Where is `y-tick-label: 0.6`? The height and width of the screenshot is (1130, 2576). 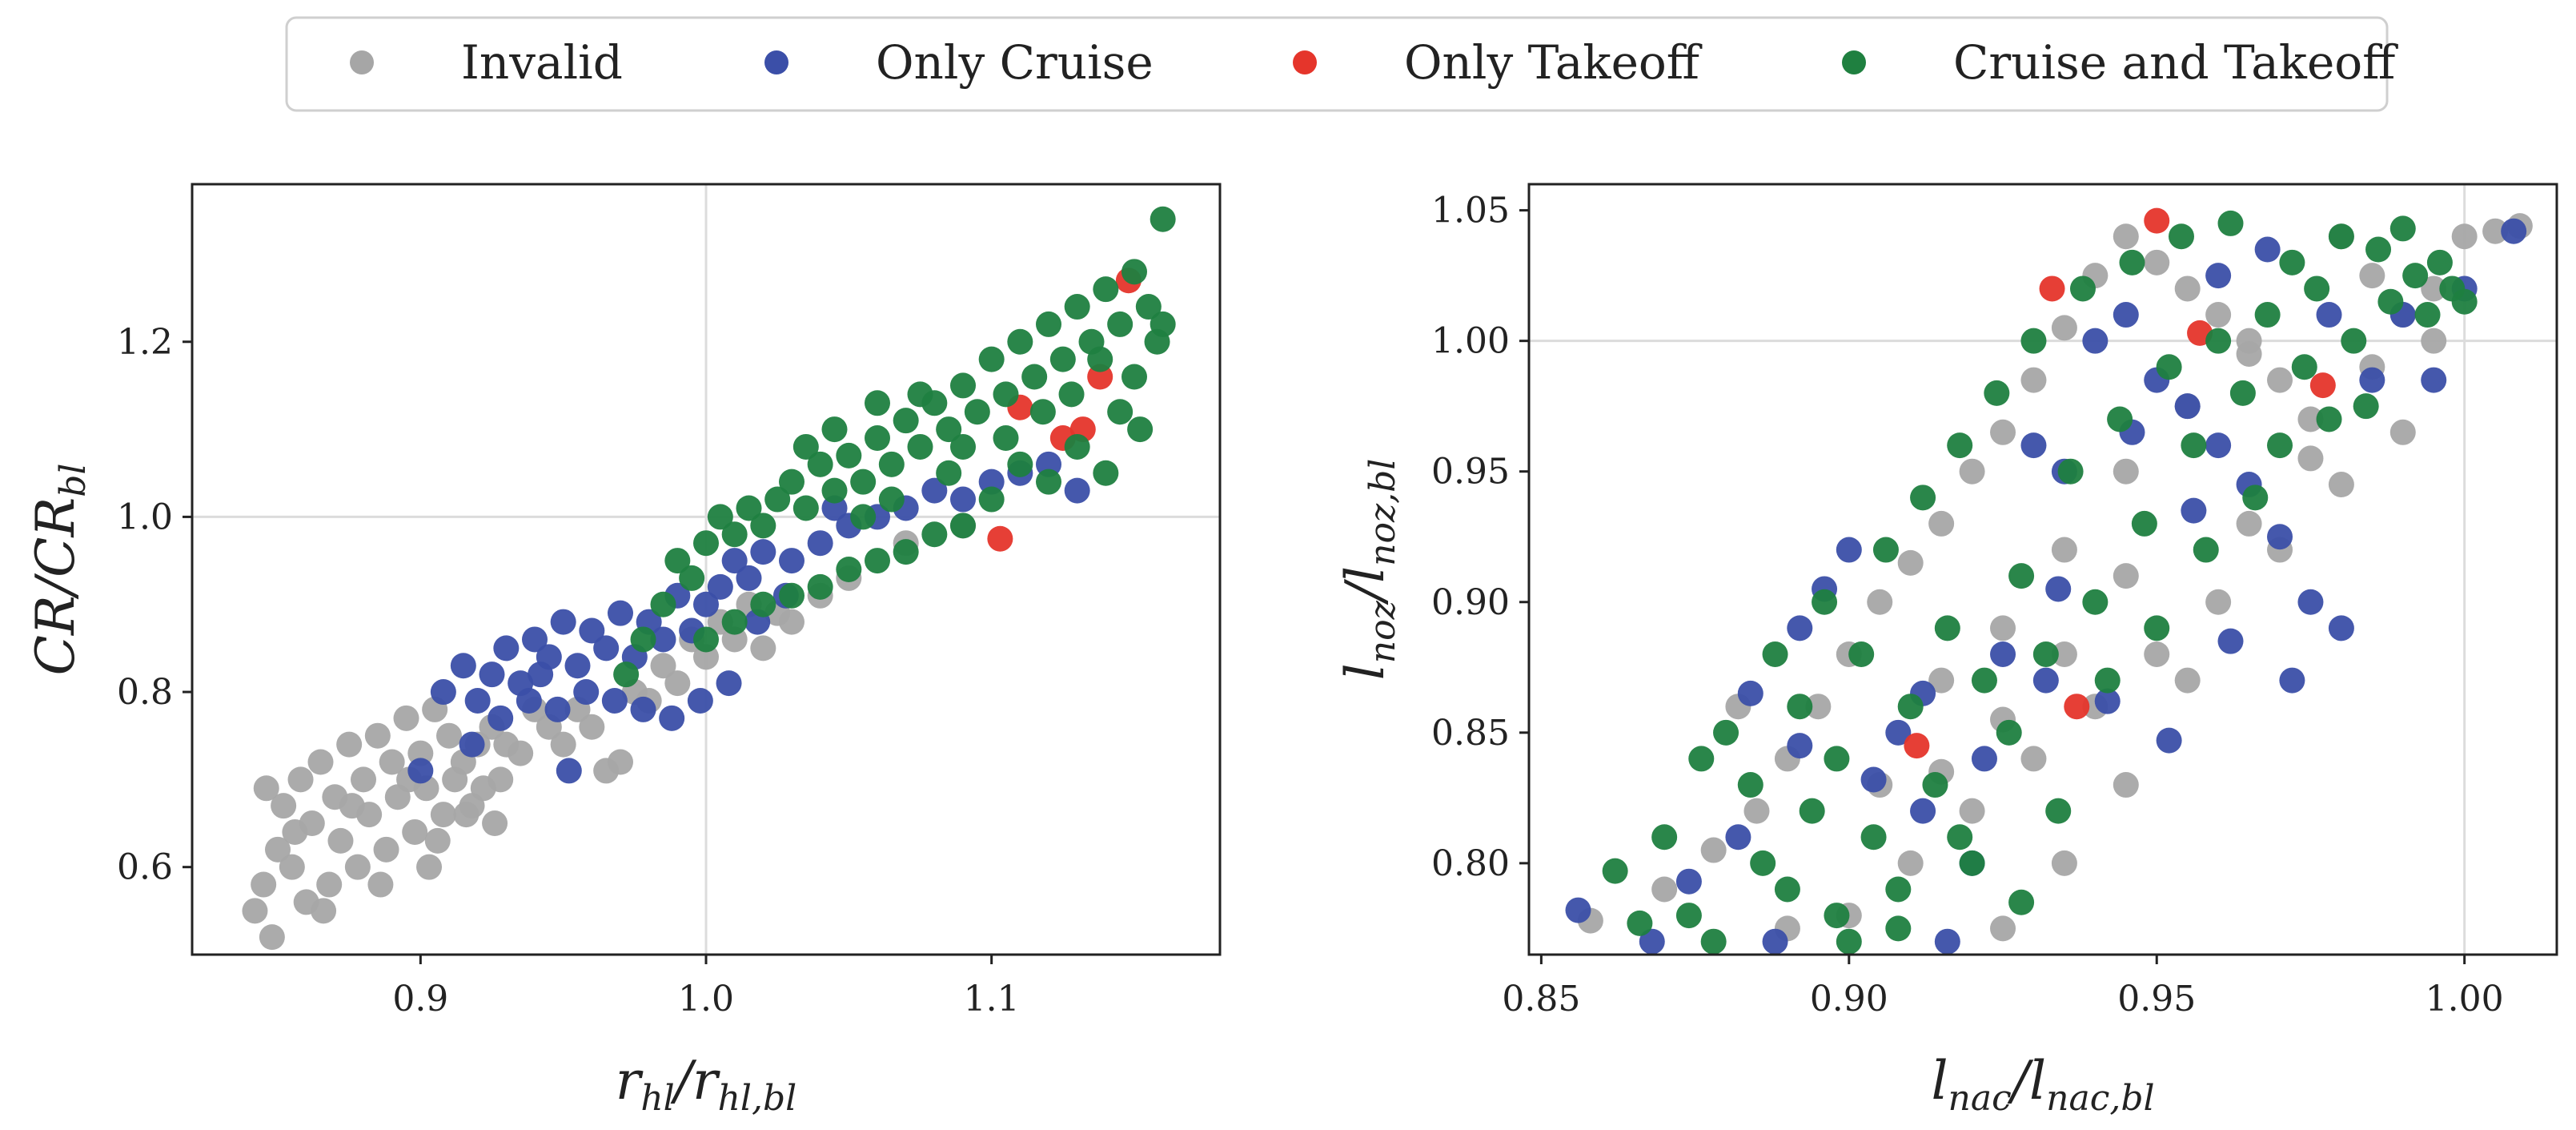 y-tick-label: 0.6 is located at coordinates (145, 867).